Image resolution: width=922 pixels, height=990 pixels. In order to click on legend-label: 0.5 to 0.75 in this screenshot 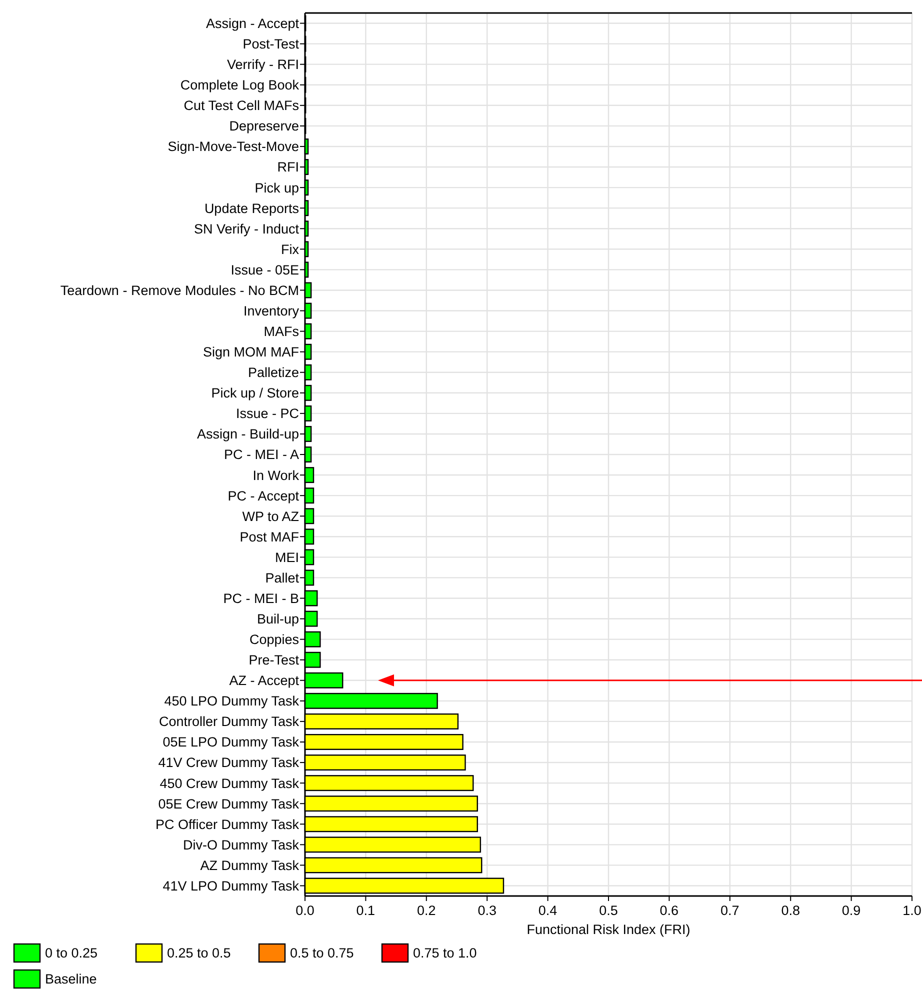, I will do `click(322, 953)`.